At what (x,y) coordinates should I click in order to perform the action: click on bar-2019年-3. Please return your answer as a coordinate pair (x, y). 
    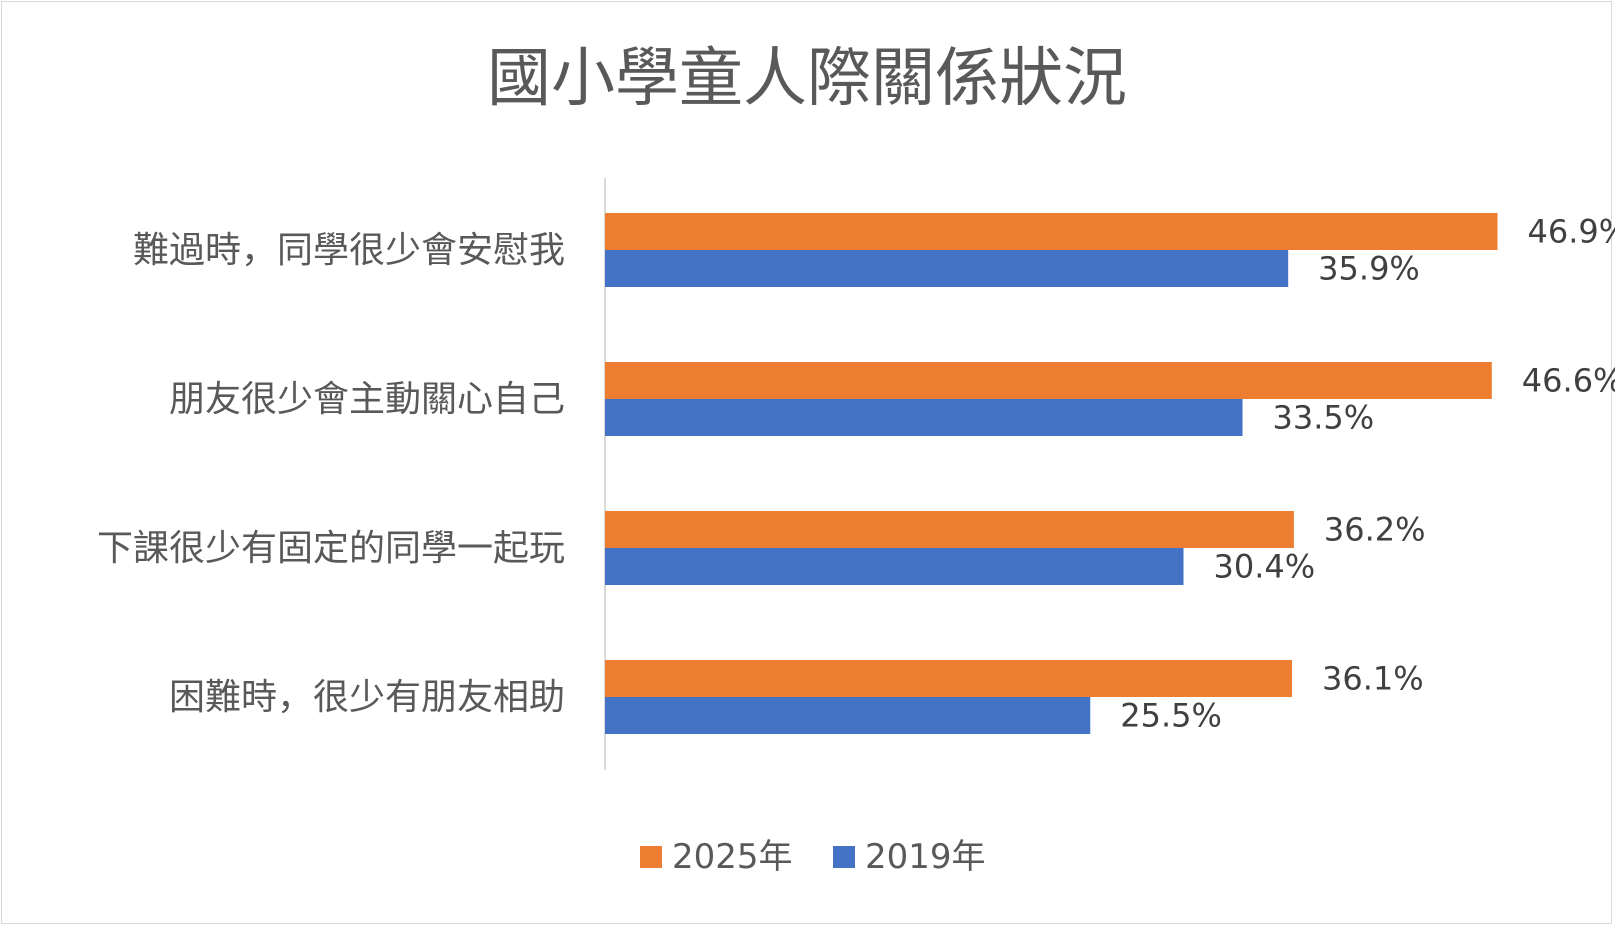
    Looking at the image, I should click on (848, 715).